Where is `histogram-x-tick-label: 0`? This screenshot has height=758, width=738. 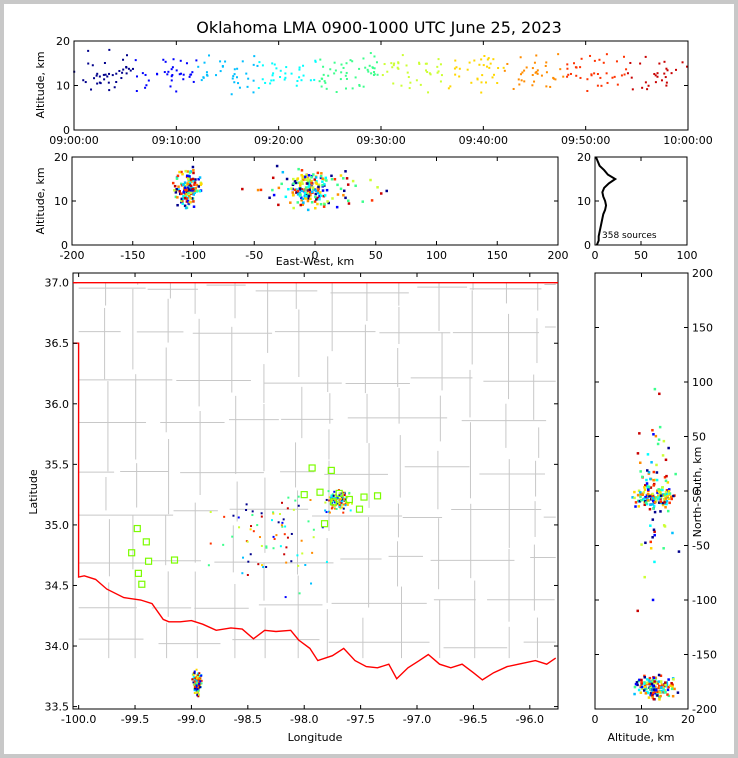
histogram-x-tick-label: 0 is located at coordinates (595, 255).